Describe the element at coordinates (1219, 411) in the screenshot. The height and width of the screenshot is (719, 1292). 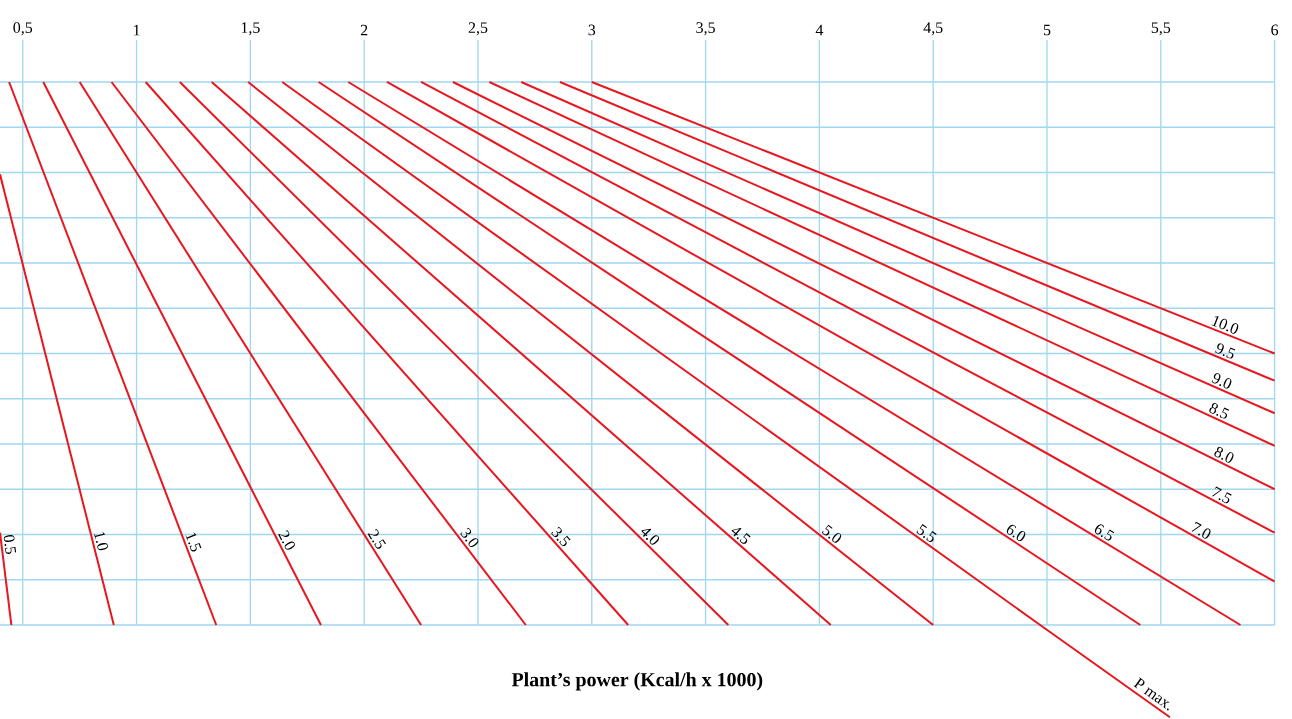
I see `text: 8.5` at that location.